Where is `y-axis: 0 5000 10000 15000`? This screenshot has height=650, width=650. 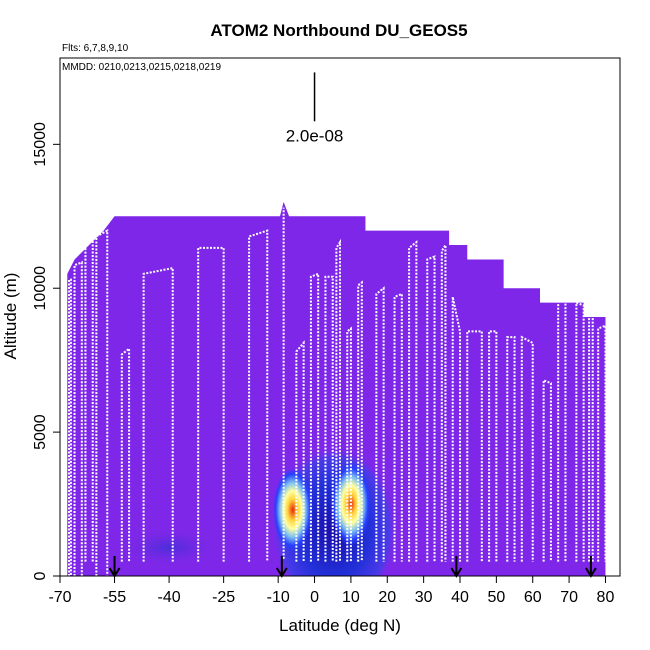 y-axis: 0 5000 10000 15000 is located at coordinates (46, 351).